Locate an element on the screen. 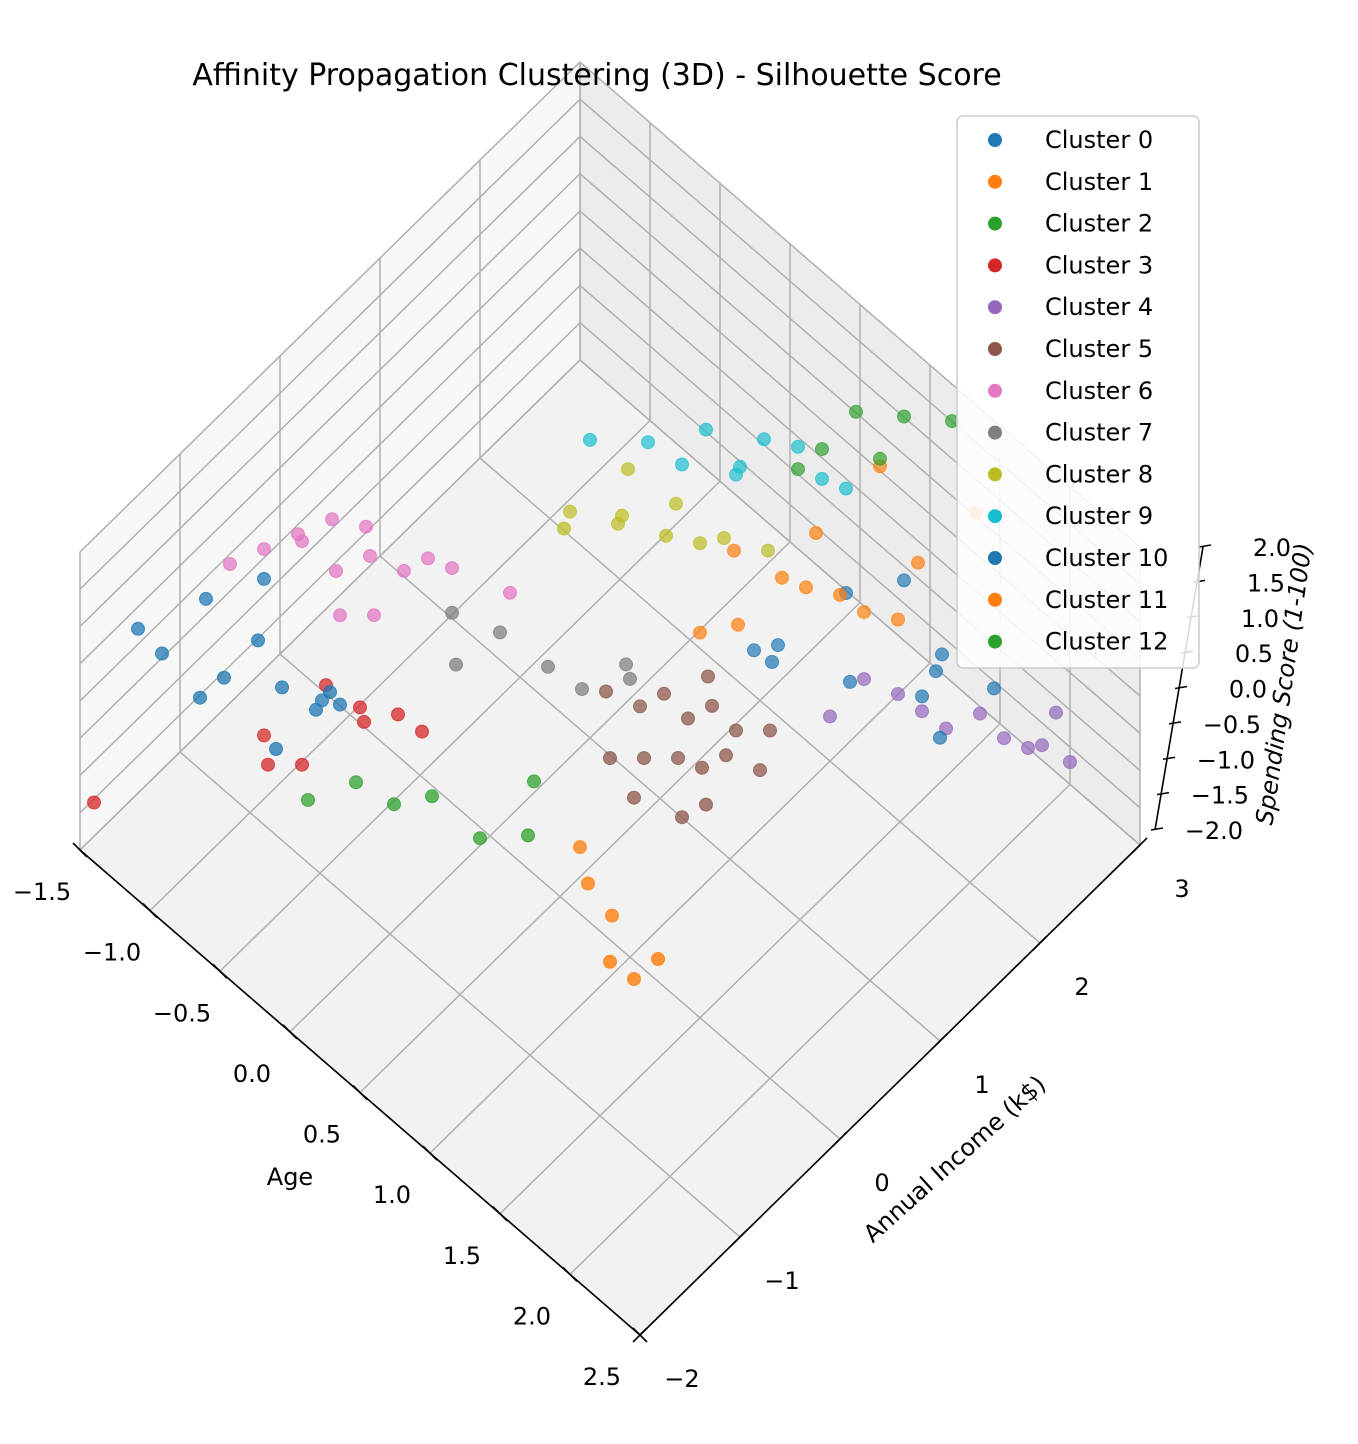 This screenshot has height=1444, width=1358. legend-entry-label: Cluster 0 is located at coordinates (1099, 140).